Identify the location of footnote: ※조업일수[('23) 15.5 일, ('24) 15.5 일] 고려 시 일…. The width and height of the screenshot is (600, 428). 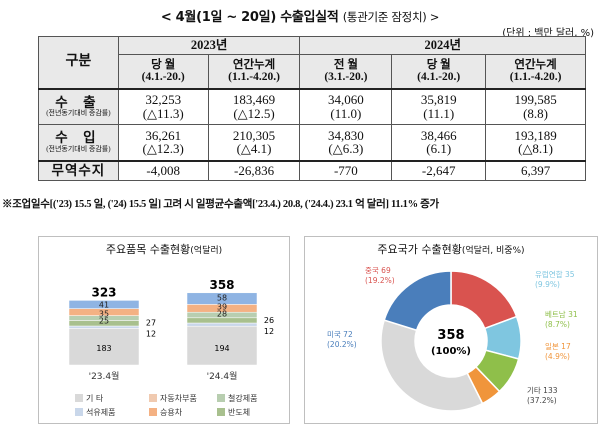
(220, 204).